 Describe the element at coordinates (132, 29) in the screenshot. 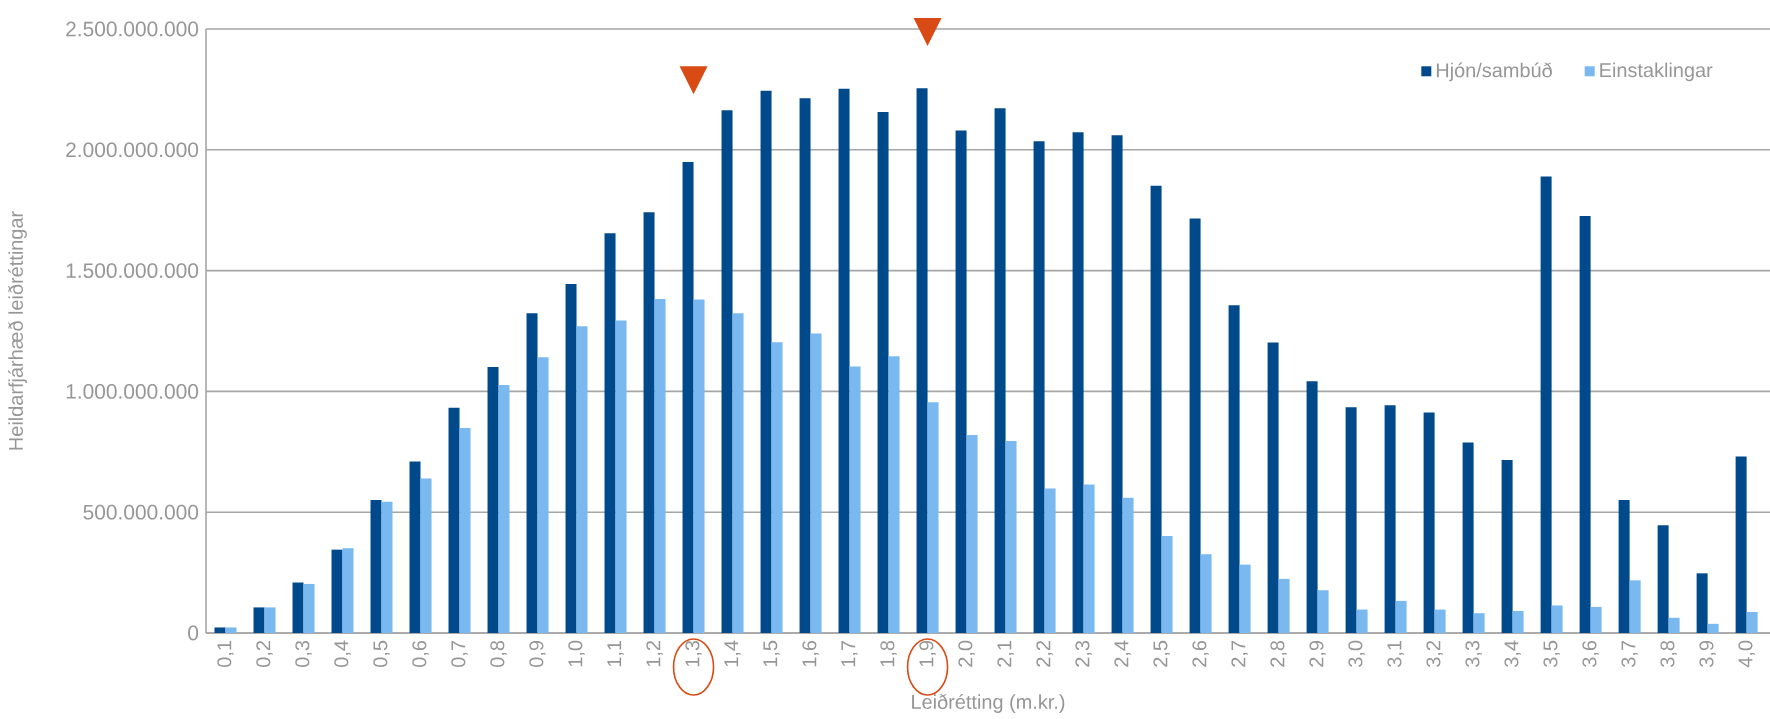

I see `y-tick-label: 2.500.000.000` at that location.